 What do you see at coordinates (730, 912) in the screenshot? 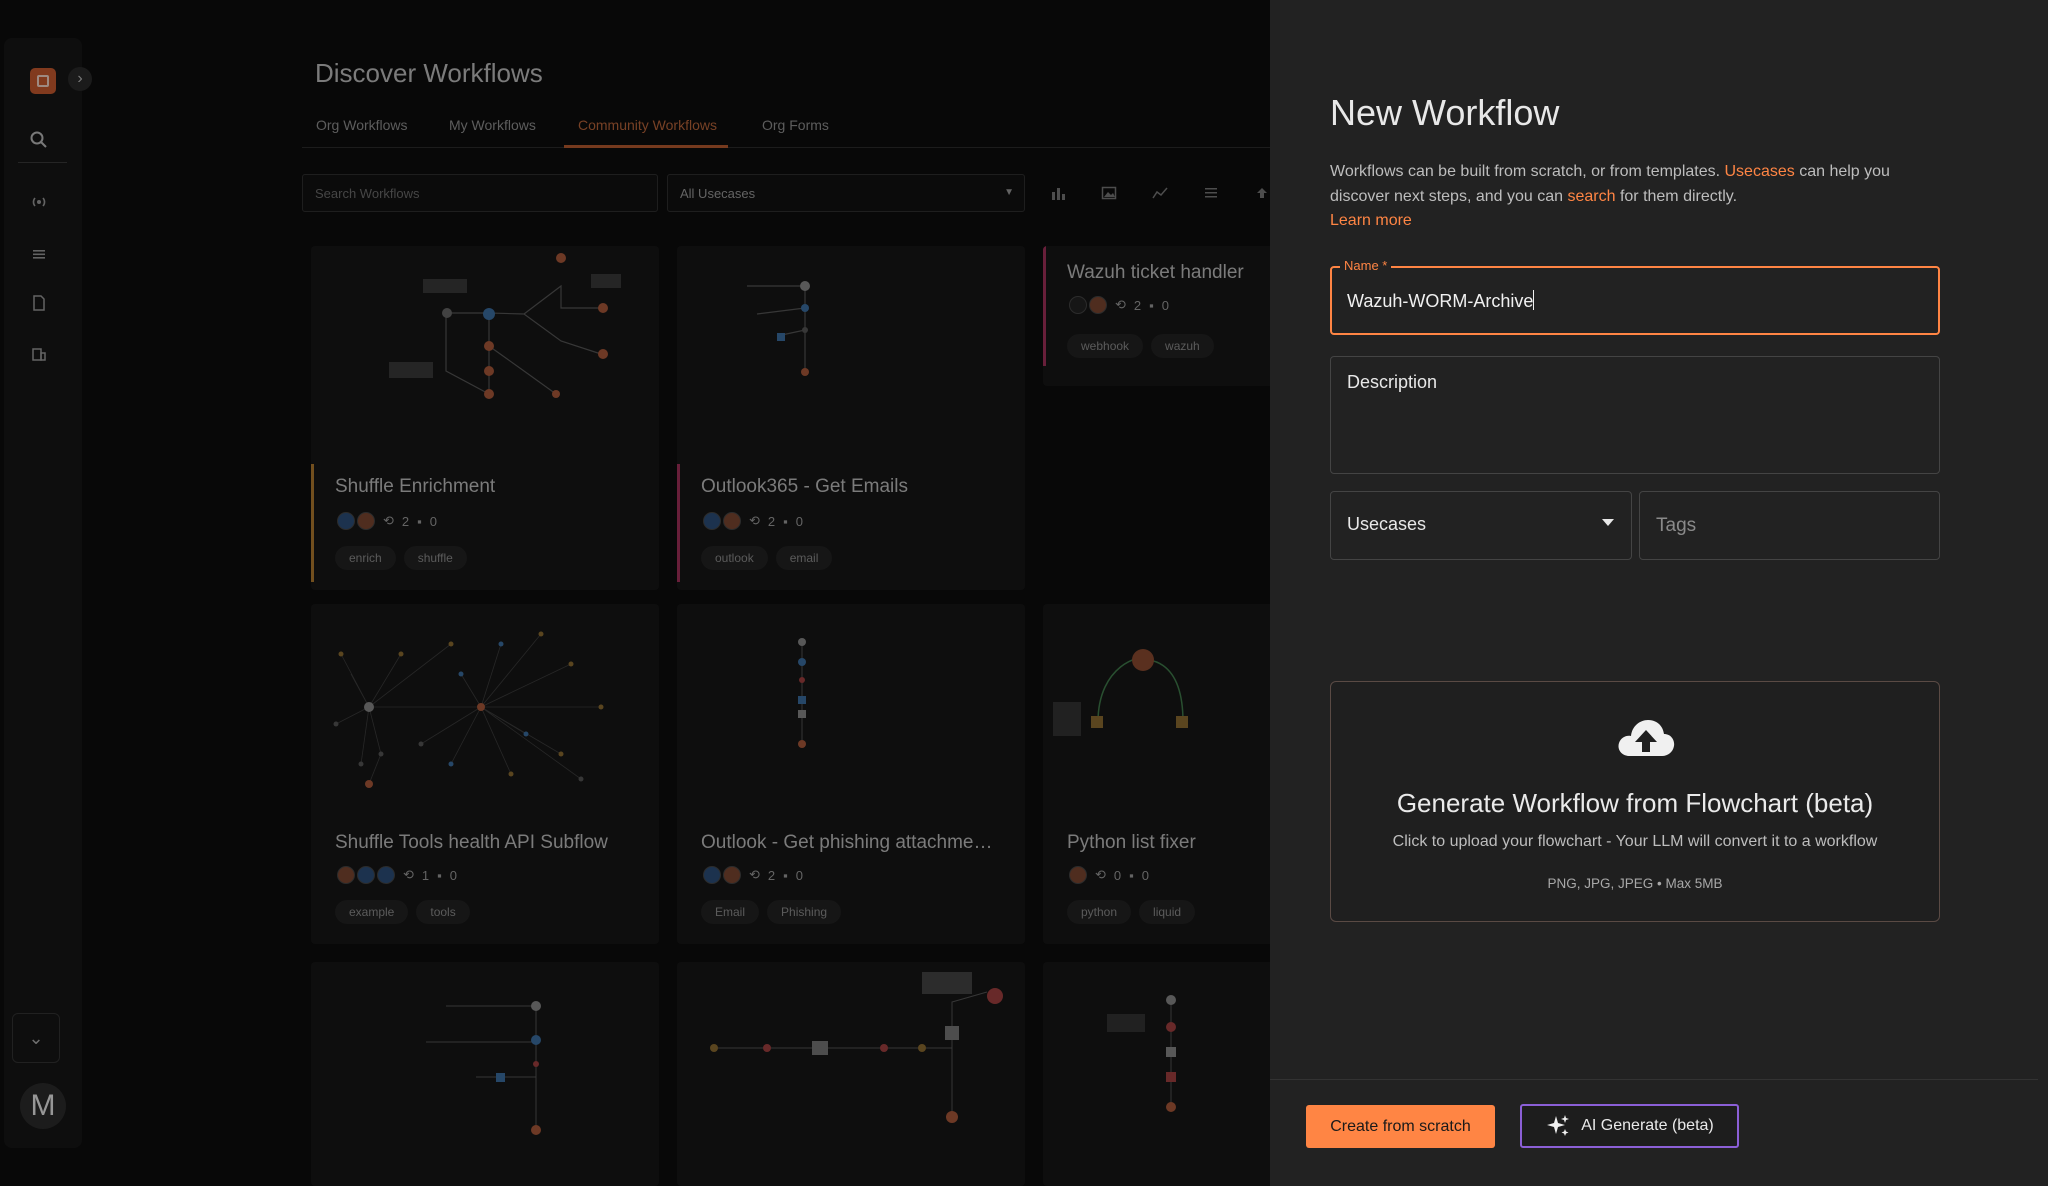
I see `tag: Email` at bounding box center [730, 912].